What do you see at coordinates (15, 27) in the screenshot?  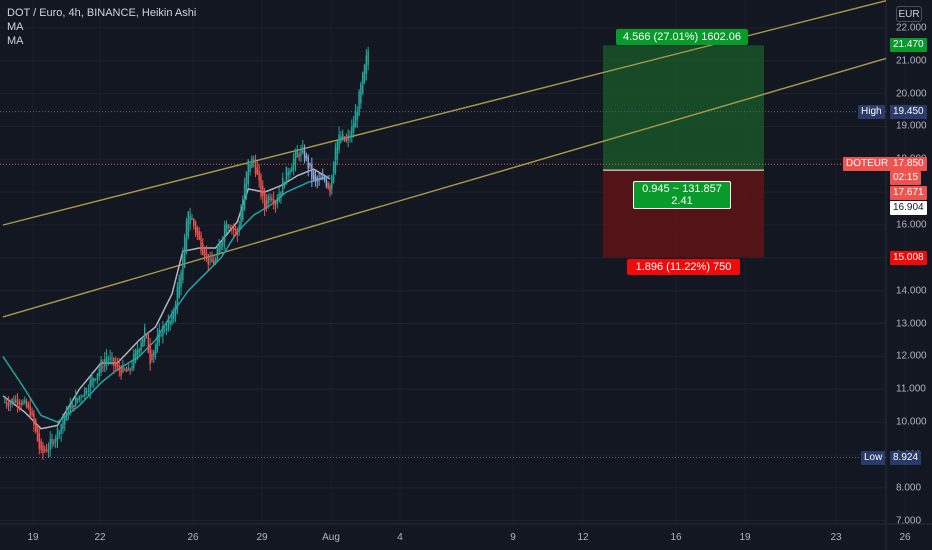 I see `ma-indicator-1: MA` at bounding box center [15, 27].